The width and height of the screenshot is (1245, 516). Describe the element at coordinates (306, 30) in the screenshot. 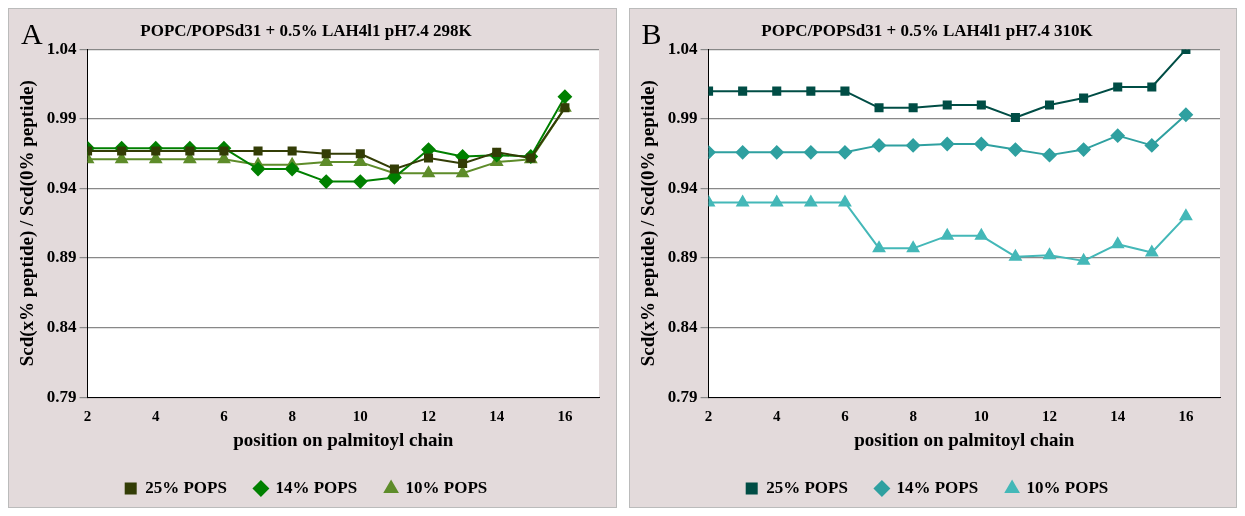

I see `chart-title: POPC/POPSd31 + 0.5% LAH4l1 pH7.4 298K` at that location.